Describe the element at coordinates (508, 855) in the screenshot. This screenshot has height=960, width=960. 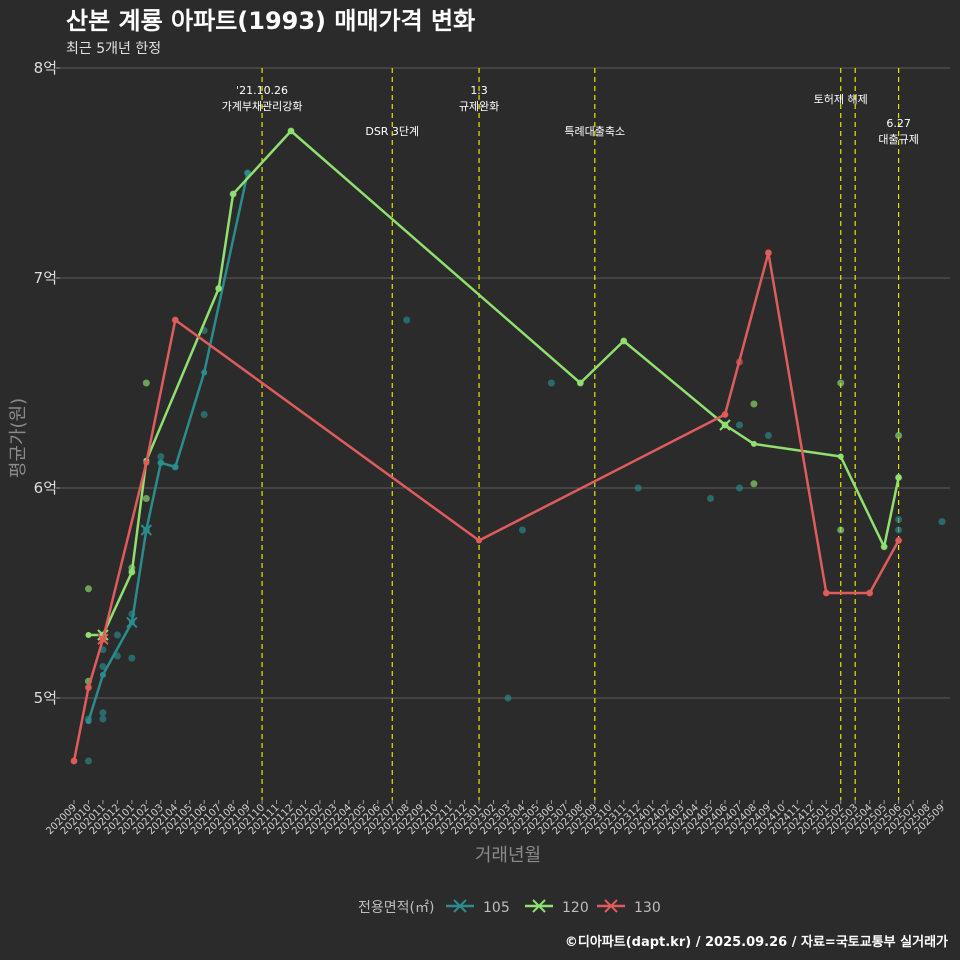
I see `x-axis-title: 거래년월` at that location.